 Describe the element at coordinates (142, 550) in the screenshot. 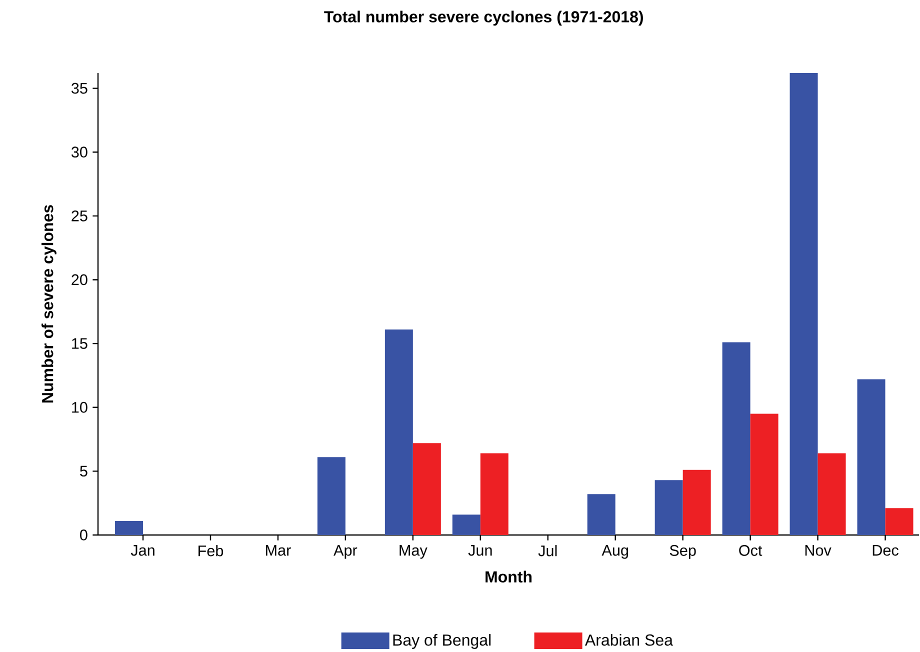

I see `x-tick-label: Jan` at that location.